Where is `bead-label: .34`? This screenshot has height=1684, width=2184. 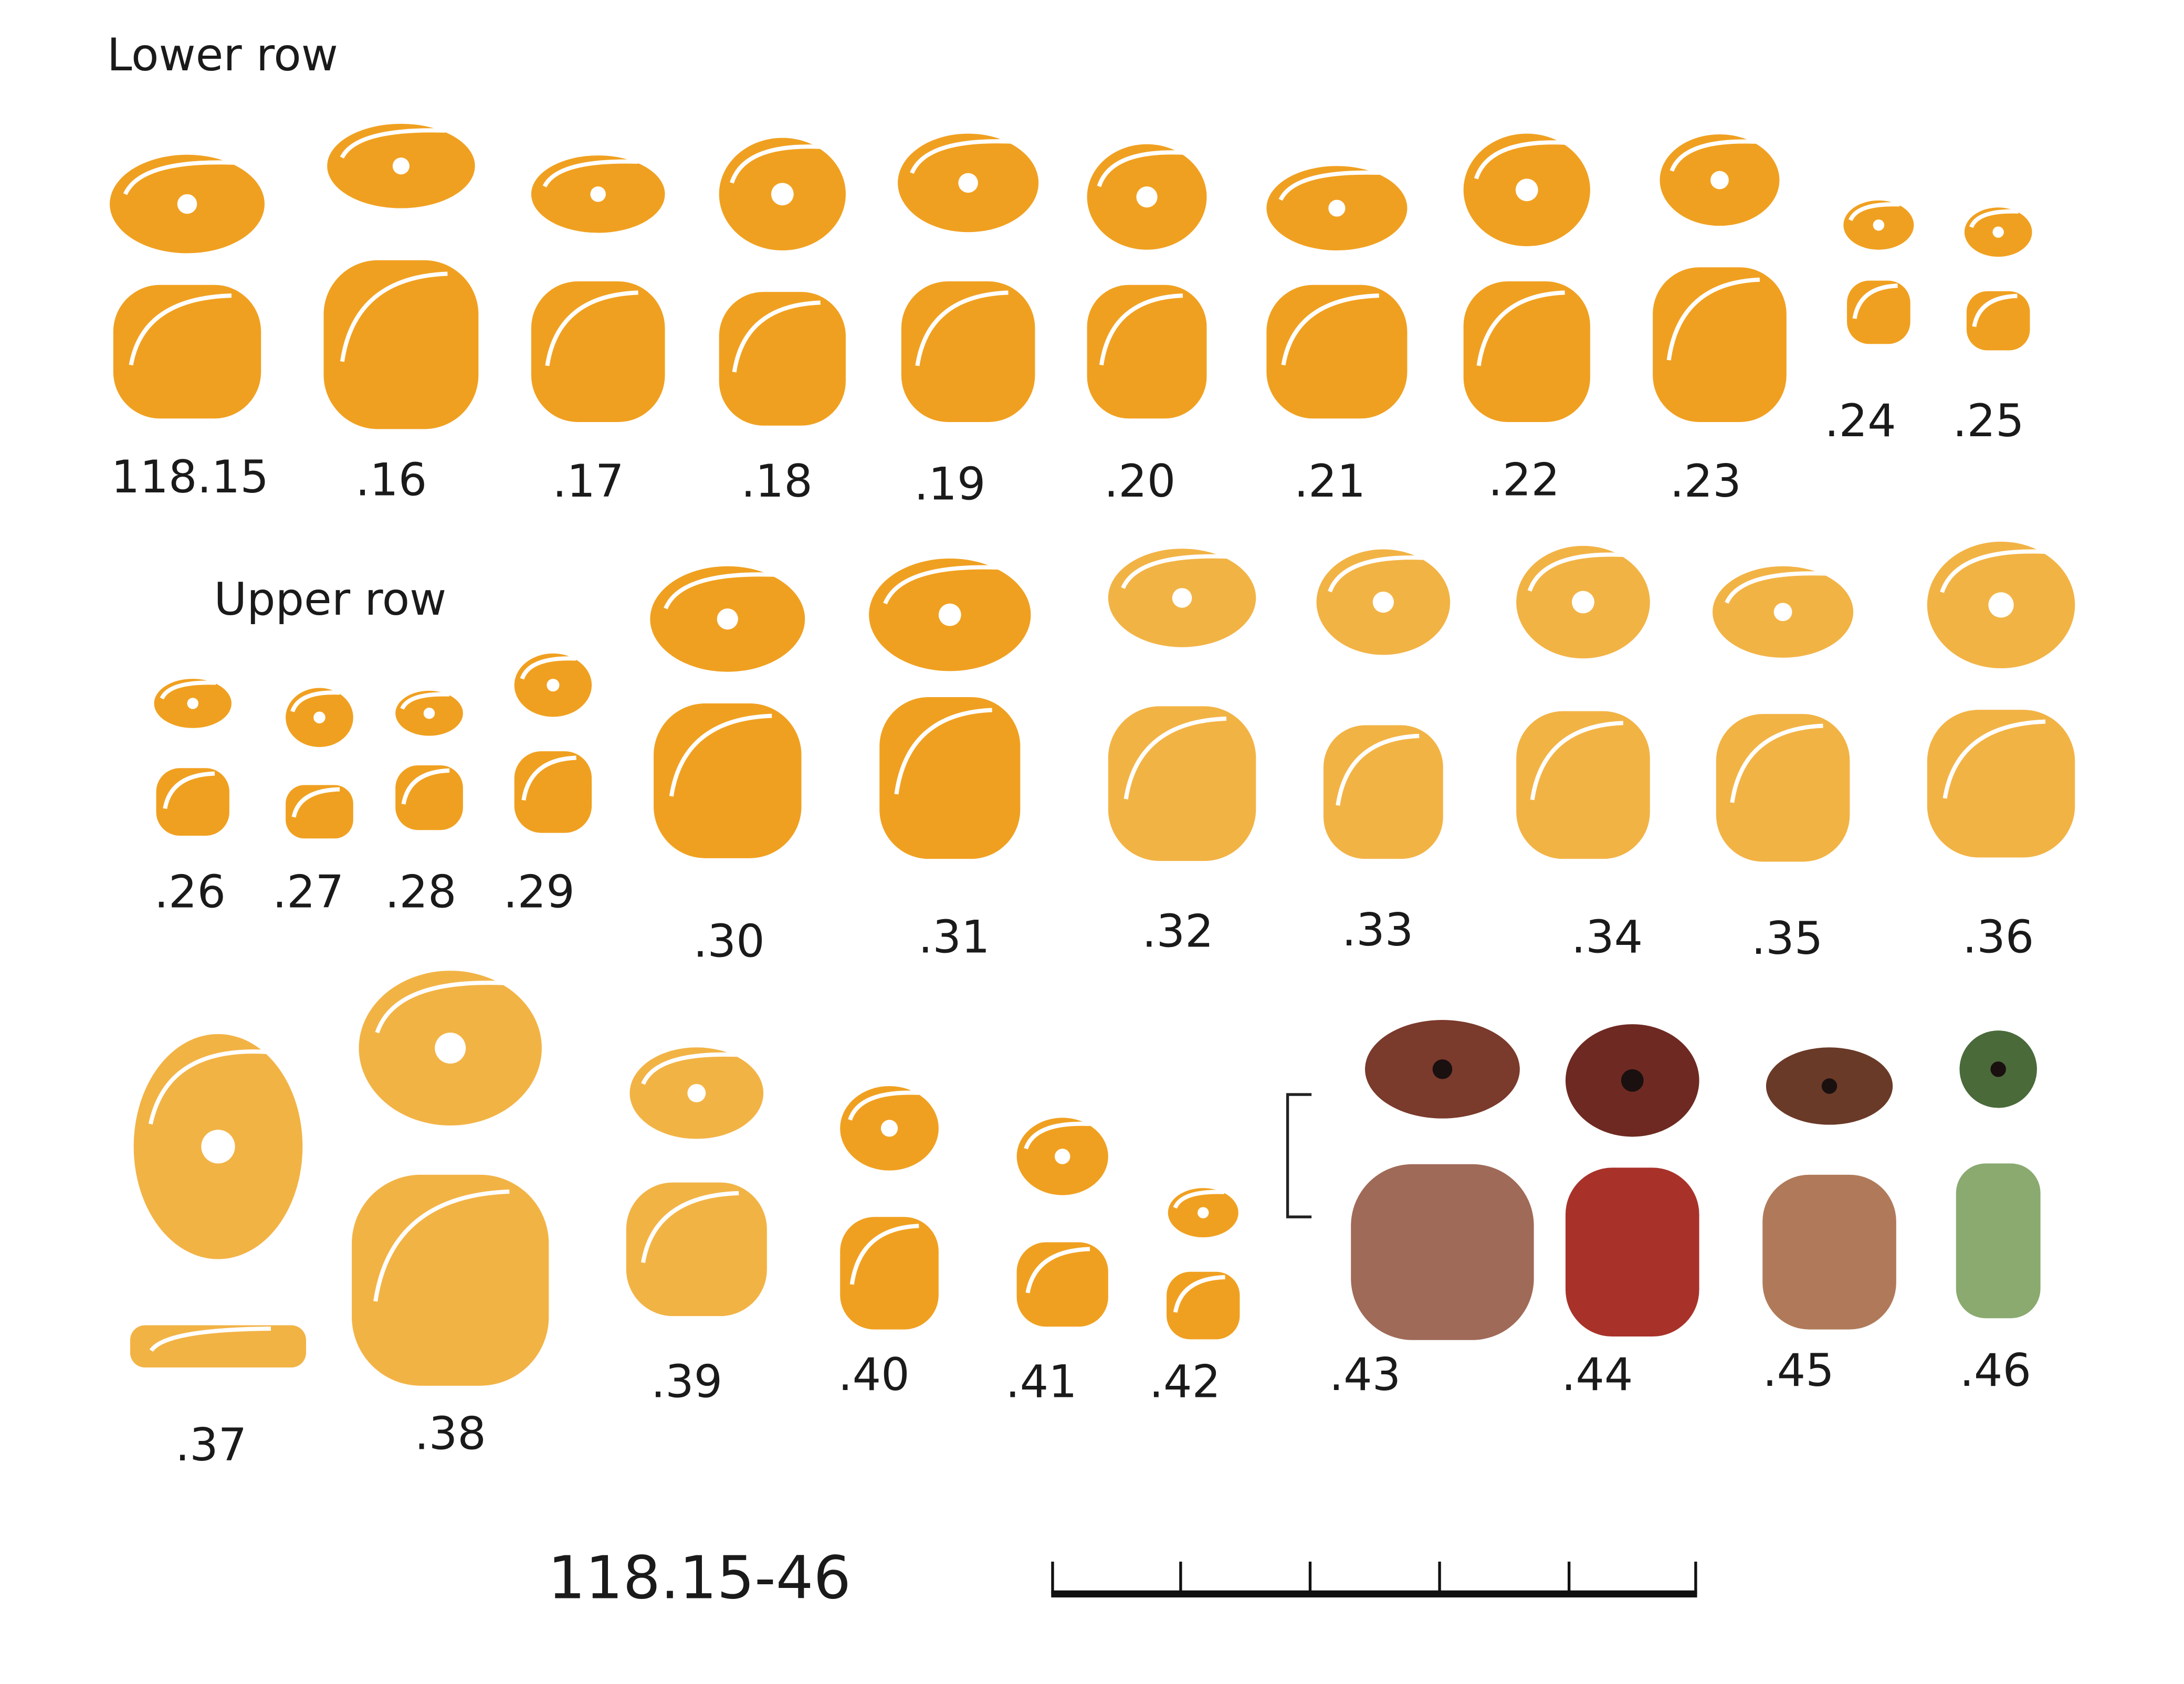
bead-label: .34 is located at coordinates (1607, 937).